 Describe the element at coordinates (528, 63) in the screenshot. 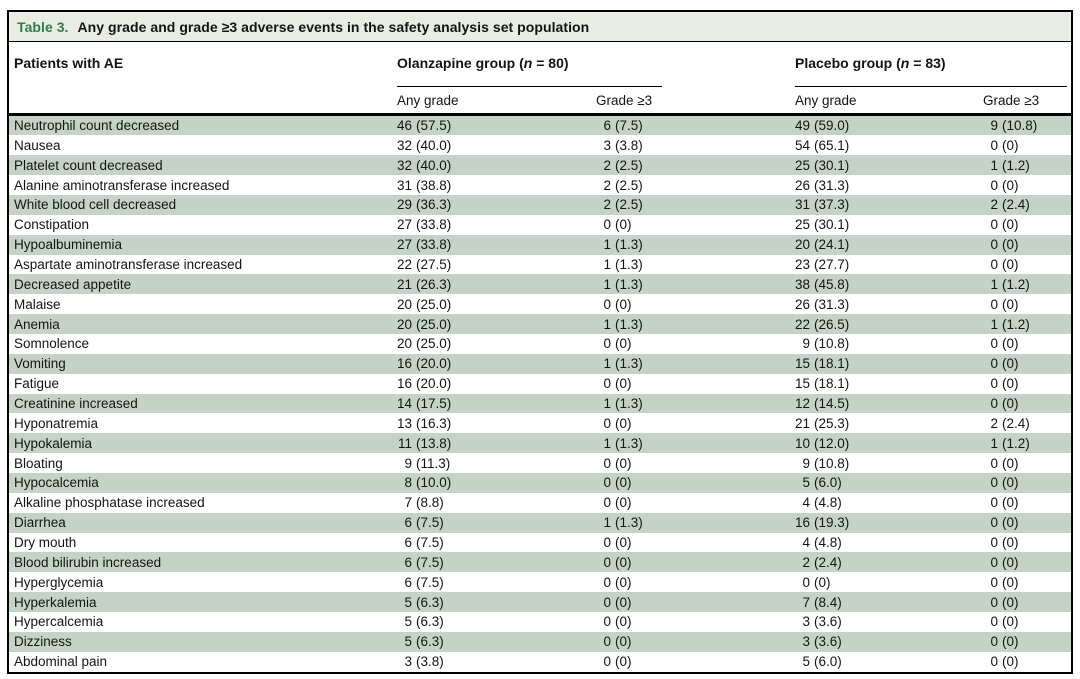

I see `olanzapine-n-italic: n` at that location.